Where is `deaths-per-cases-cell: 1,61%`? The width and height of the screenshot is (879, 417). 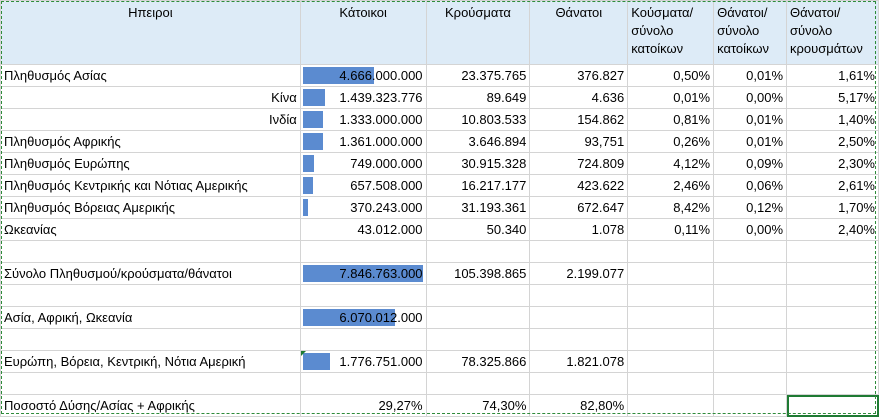 deaths-per-cases-cell: 1,61% is located at coordinates (832, 75).